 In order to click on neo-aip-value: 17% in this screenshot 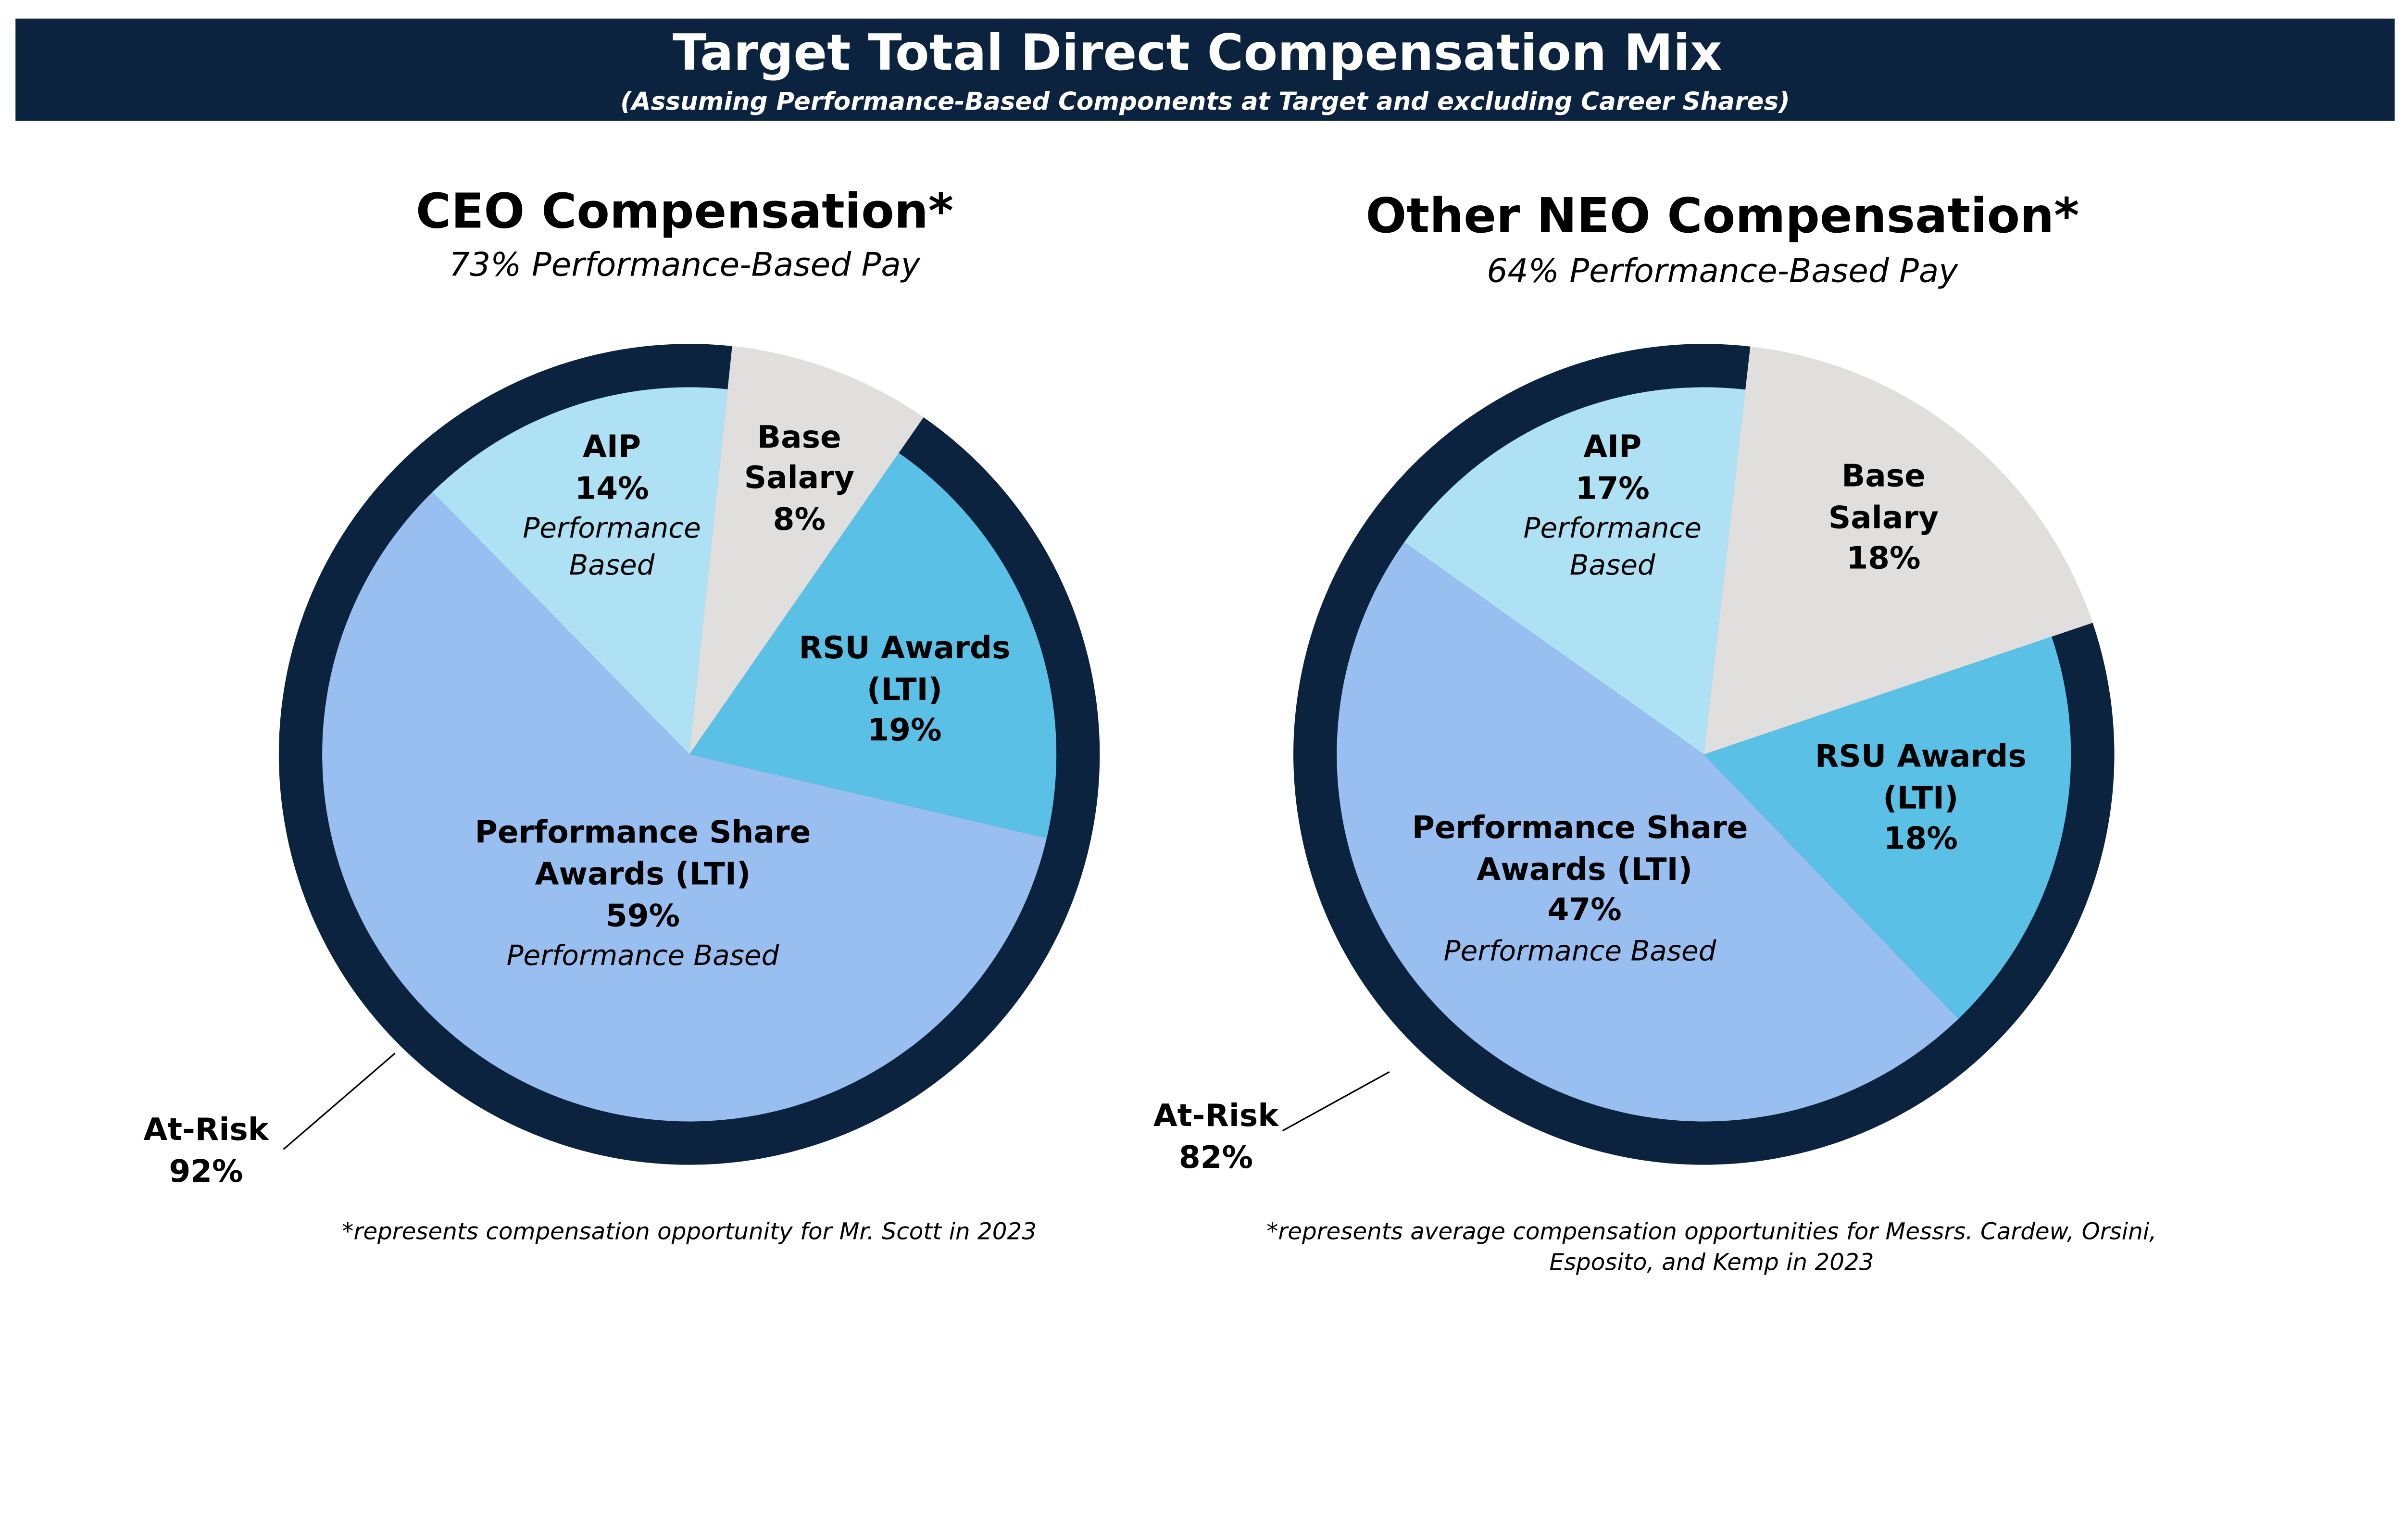, I will do `click(1613, 488)`.